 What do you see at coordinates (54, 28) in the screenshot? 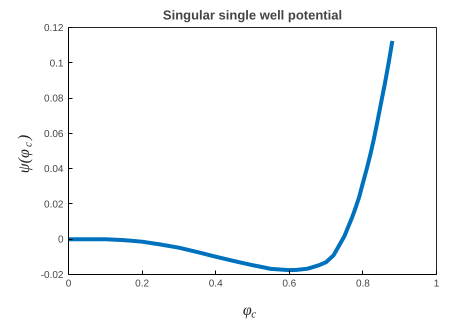
I see `y-tick-label: 0.12` at bounding box center [54, 28].